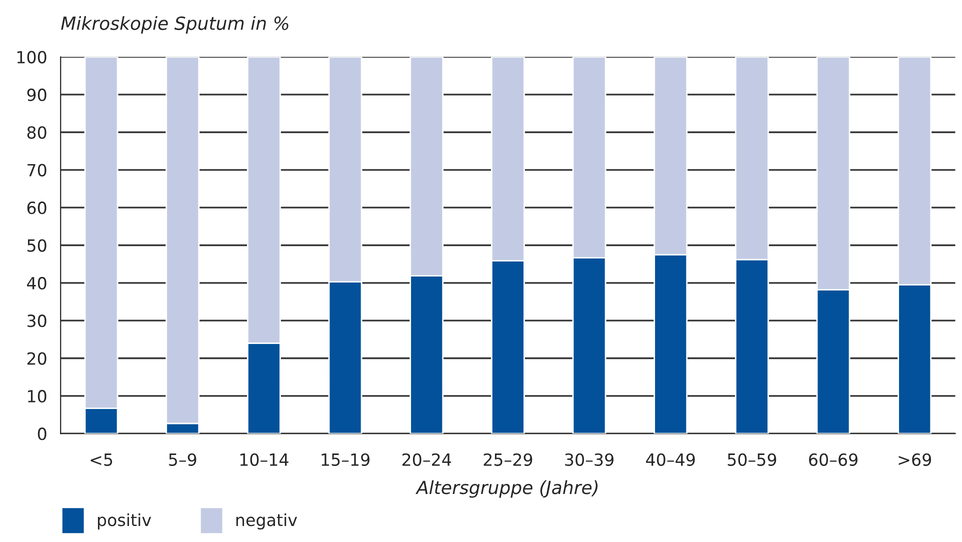 This screenshot has width=962, height=542. What do you see at coordinates (31, 57) in the screenshot?
I see `y-tick-label: 100` at bounding box center [31, 57].